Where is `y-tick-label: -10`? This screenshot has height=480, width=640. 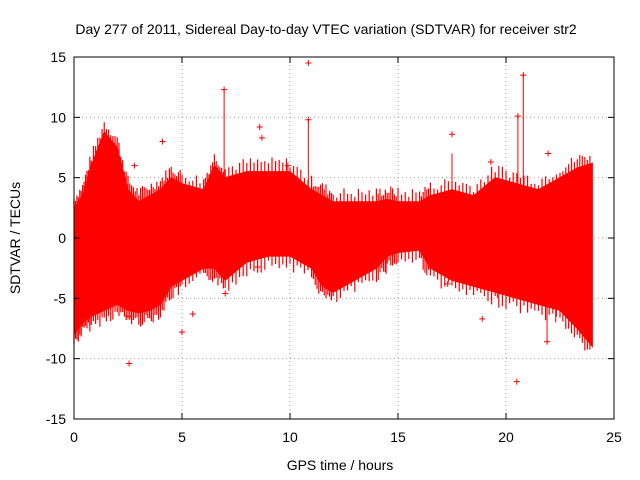 y-tick-label: -10 is located at coordinates (56, 359).